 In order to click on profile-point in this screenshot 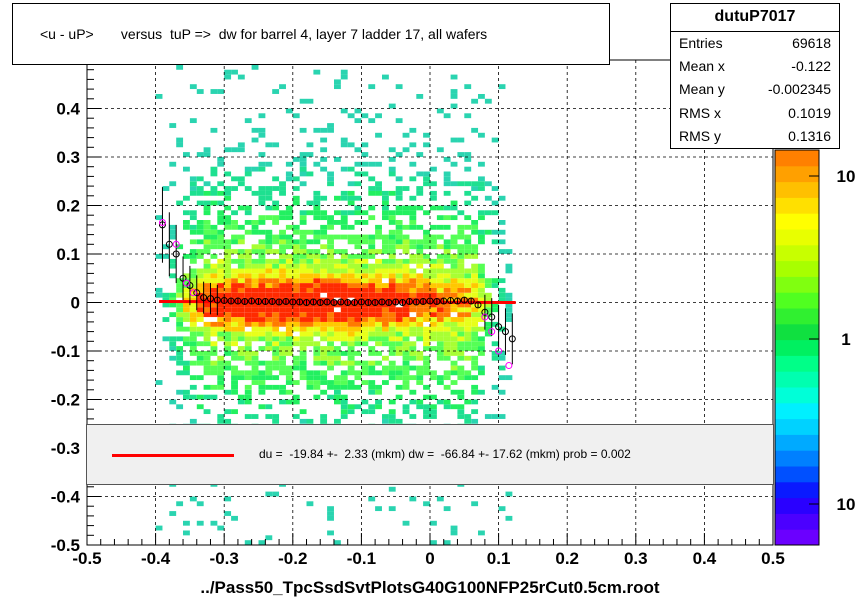, I will do `click(471, 301)`.